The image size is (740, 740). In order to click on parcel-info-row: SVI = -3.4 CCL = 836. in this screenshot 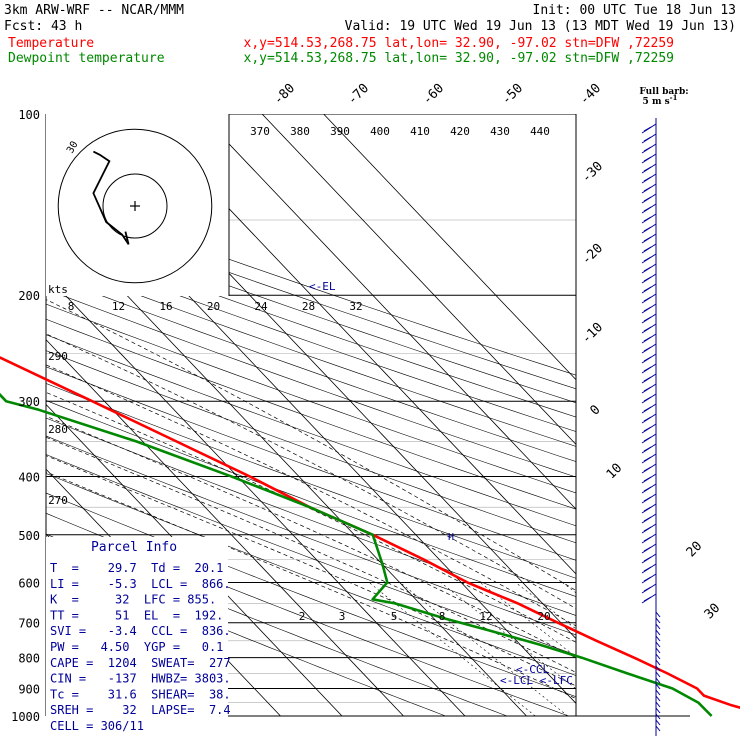, I will do `click(140, 631)`.